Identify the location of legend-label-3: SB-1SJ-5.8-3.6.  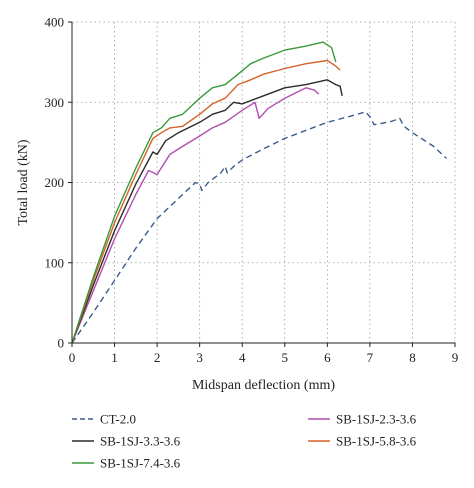
(376, 441).